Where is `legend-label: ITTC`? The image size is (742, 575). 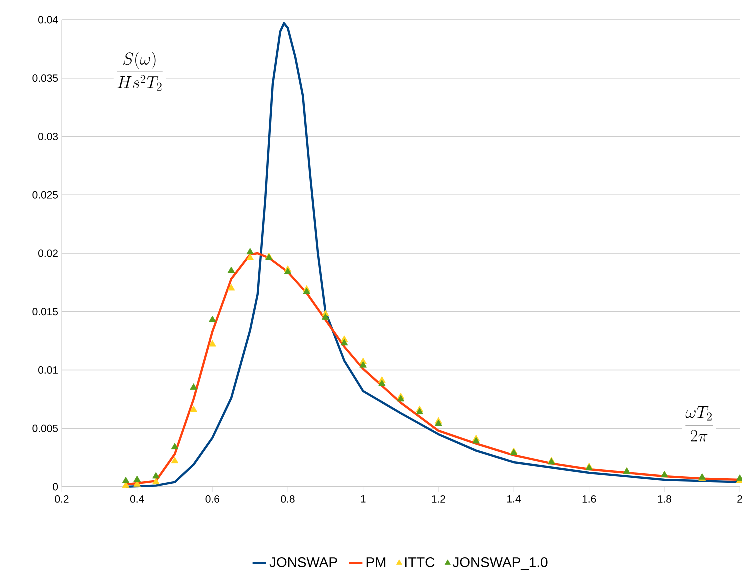
legend-label: ITTC is located at coordinates (420, 562).